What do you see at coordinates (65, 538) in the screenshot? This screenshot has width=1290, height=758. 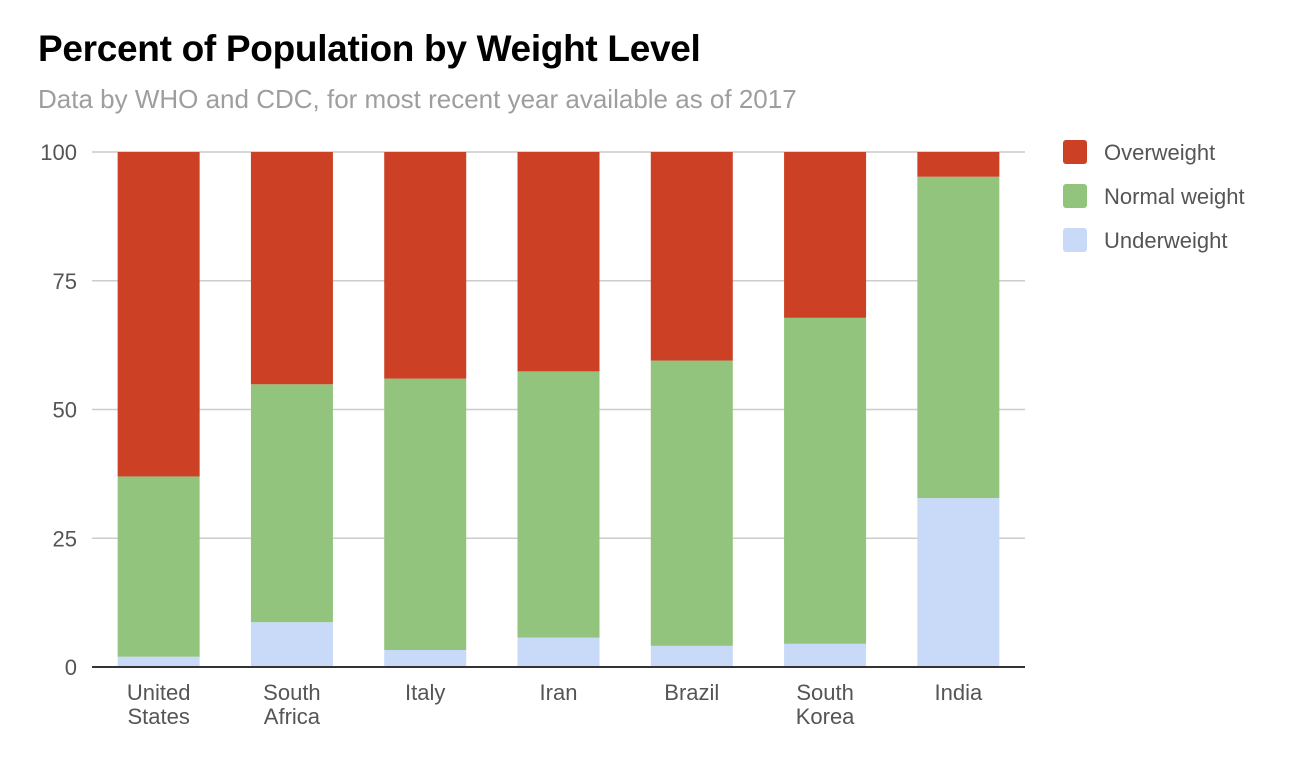 I see `y-tick-label: 25` at bounding box center [65, 538].